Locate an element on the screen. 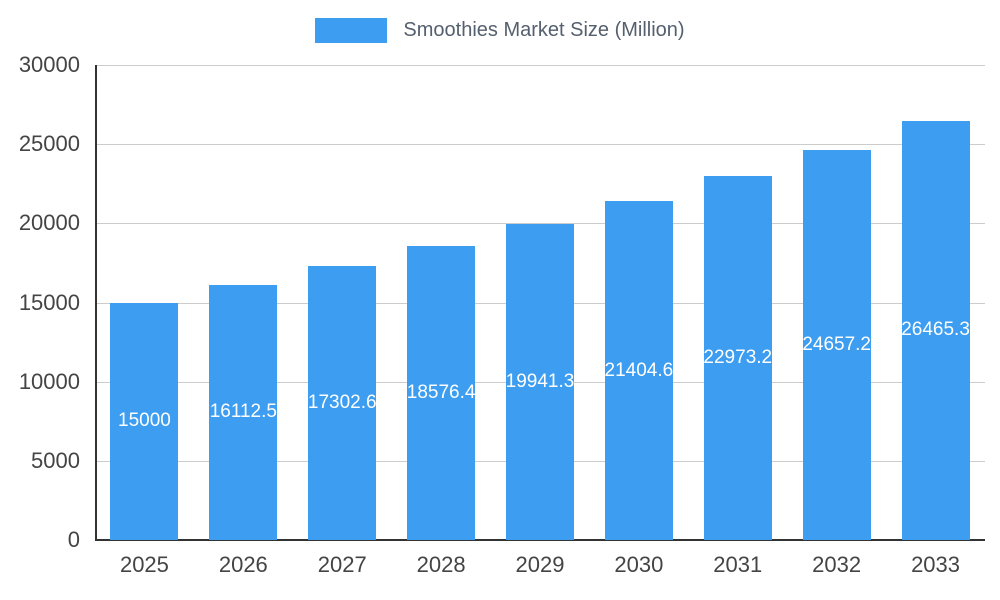 This screenshot has width=1000, height=600. bar-2033: 26465.3 is located at coordinates (935, 330).